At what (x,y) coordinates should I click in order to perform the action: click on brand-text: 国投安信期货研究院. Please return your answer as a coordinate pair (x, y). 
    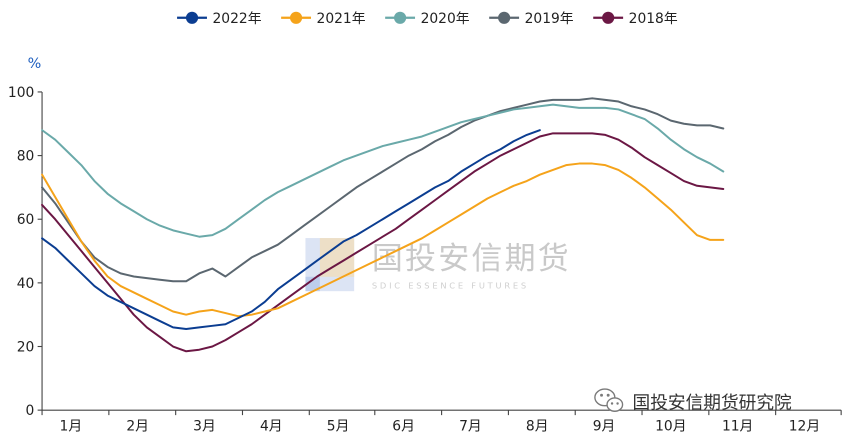
    Looking at the image, I should click on (713, 402).